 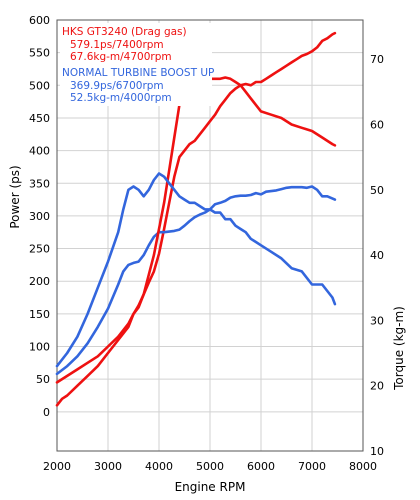 What do you see at coordinates (377, 190) in the screenshot?
I see `y-tick-label-torque: 50` at bounding box center [377, 190].